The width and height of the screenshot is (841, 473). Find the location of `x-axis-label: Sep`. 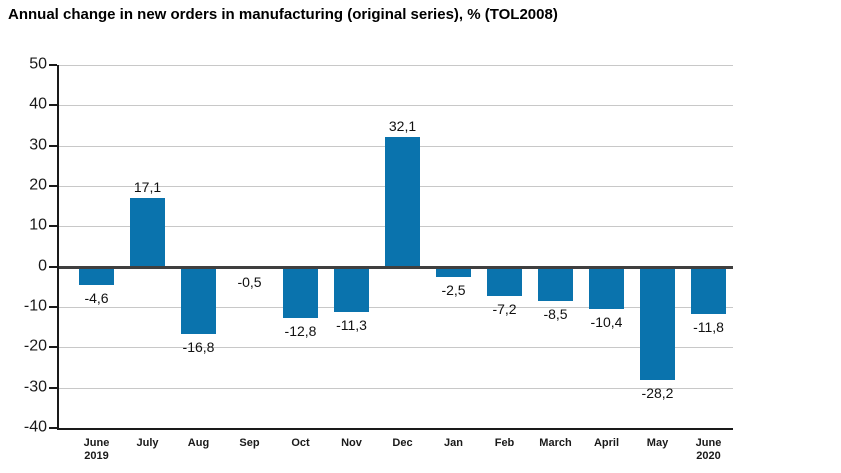

x-axis-label: Sep is located at coordinates (250, 443).